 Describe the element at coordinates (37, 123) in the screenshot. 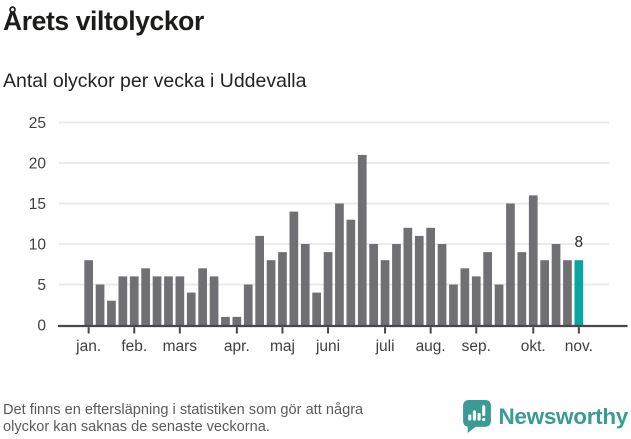

I see `y-axis-tick-label: 25` at that location.